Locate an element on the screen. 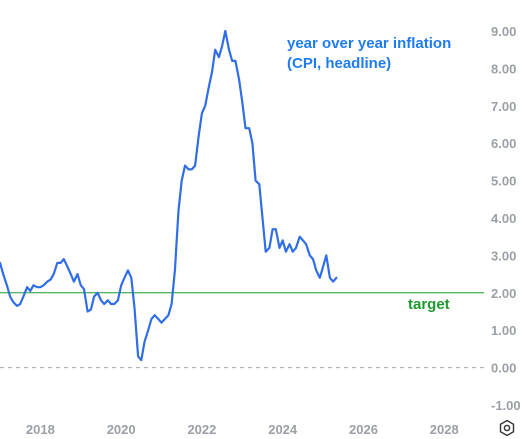 This screenshot has height=439, width=525. y-tick-label: 7.00 is located at coordinates (503, 106).